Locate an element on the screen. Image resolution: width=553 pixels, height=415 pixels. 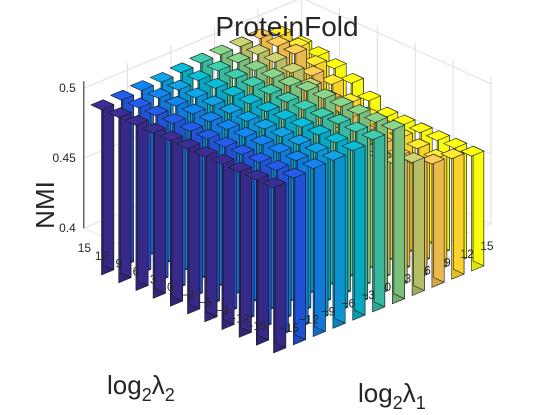
y-tick-label: −15 is located at coordinates (256, 326).